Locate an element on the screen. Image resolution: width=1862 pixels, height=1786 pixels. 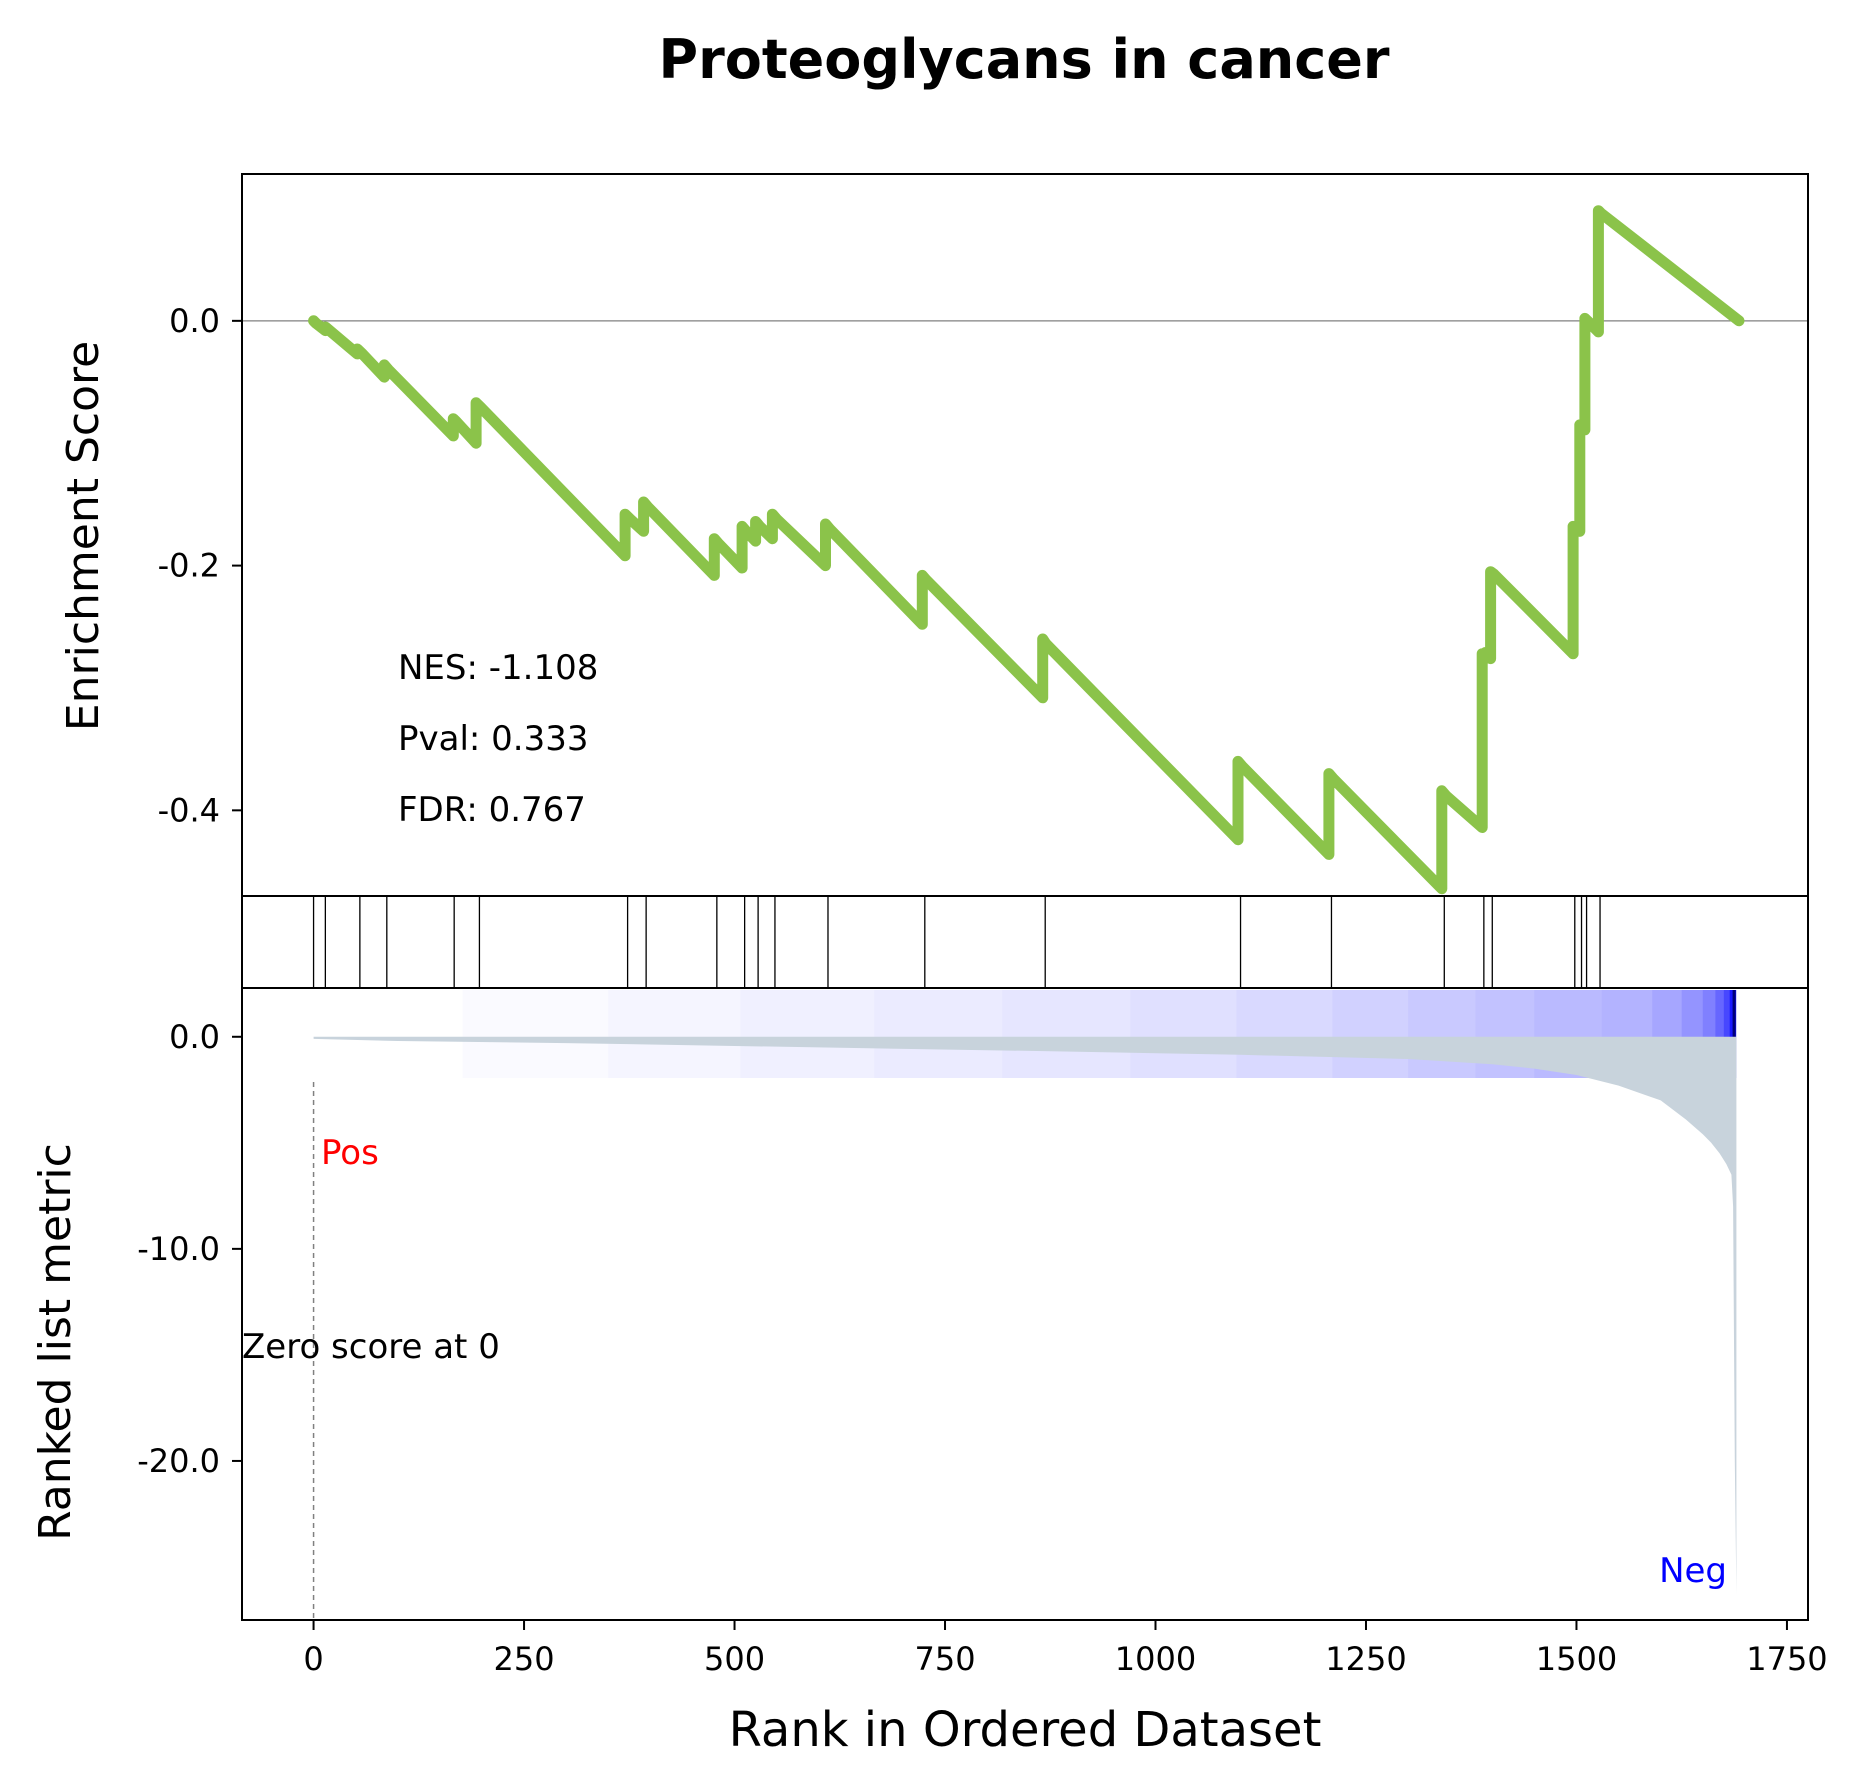
metric-y-tick-label: -20.0 is located at coordinates (178, 1461).